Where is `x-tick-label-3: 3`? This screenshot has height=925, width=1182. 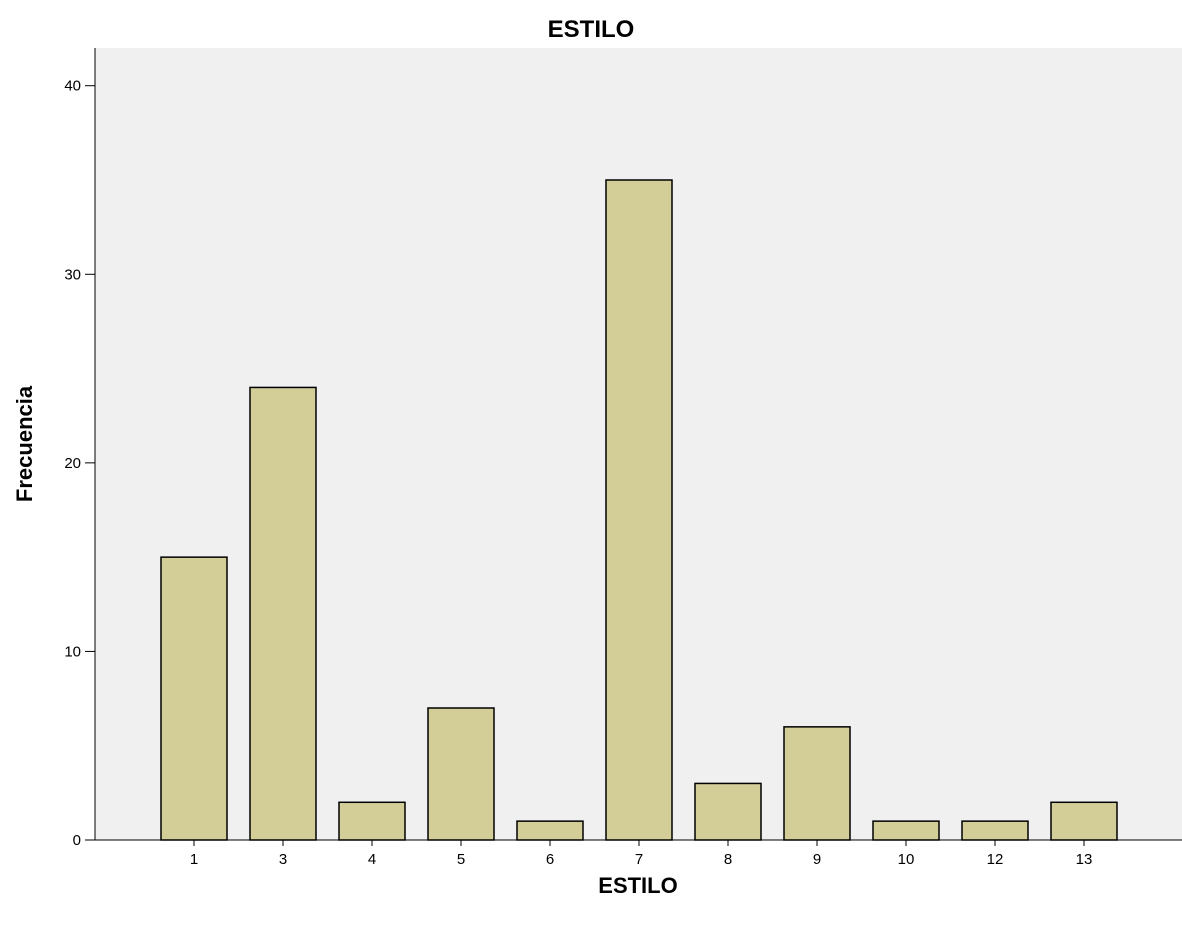 x-tick-label-3: 3 is located at coordinates (283, 859).